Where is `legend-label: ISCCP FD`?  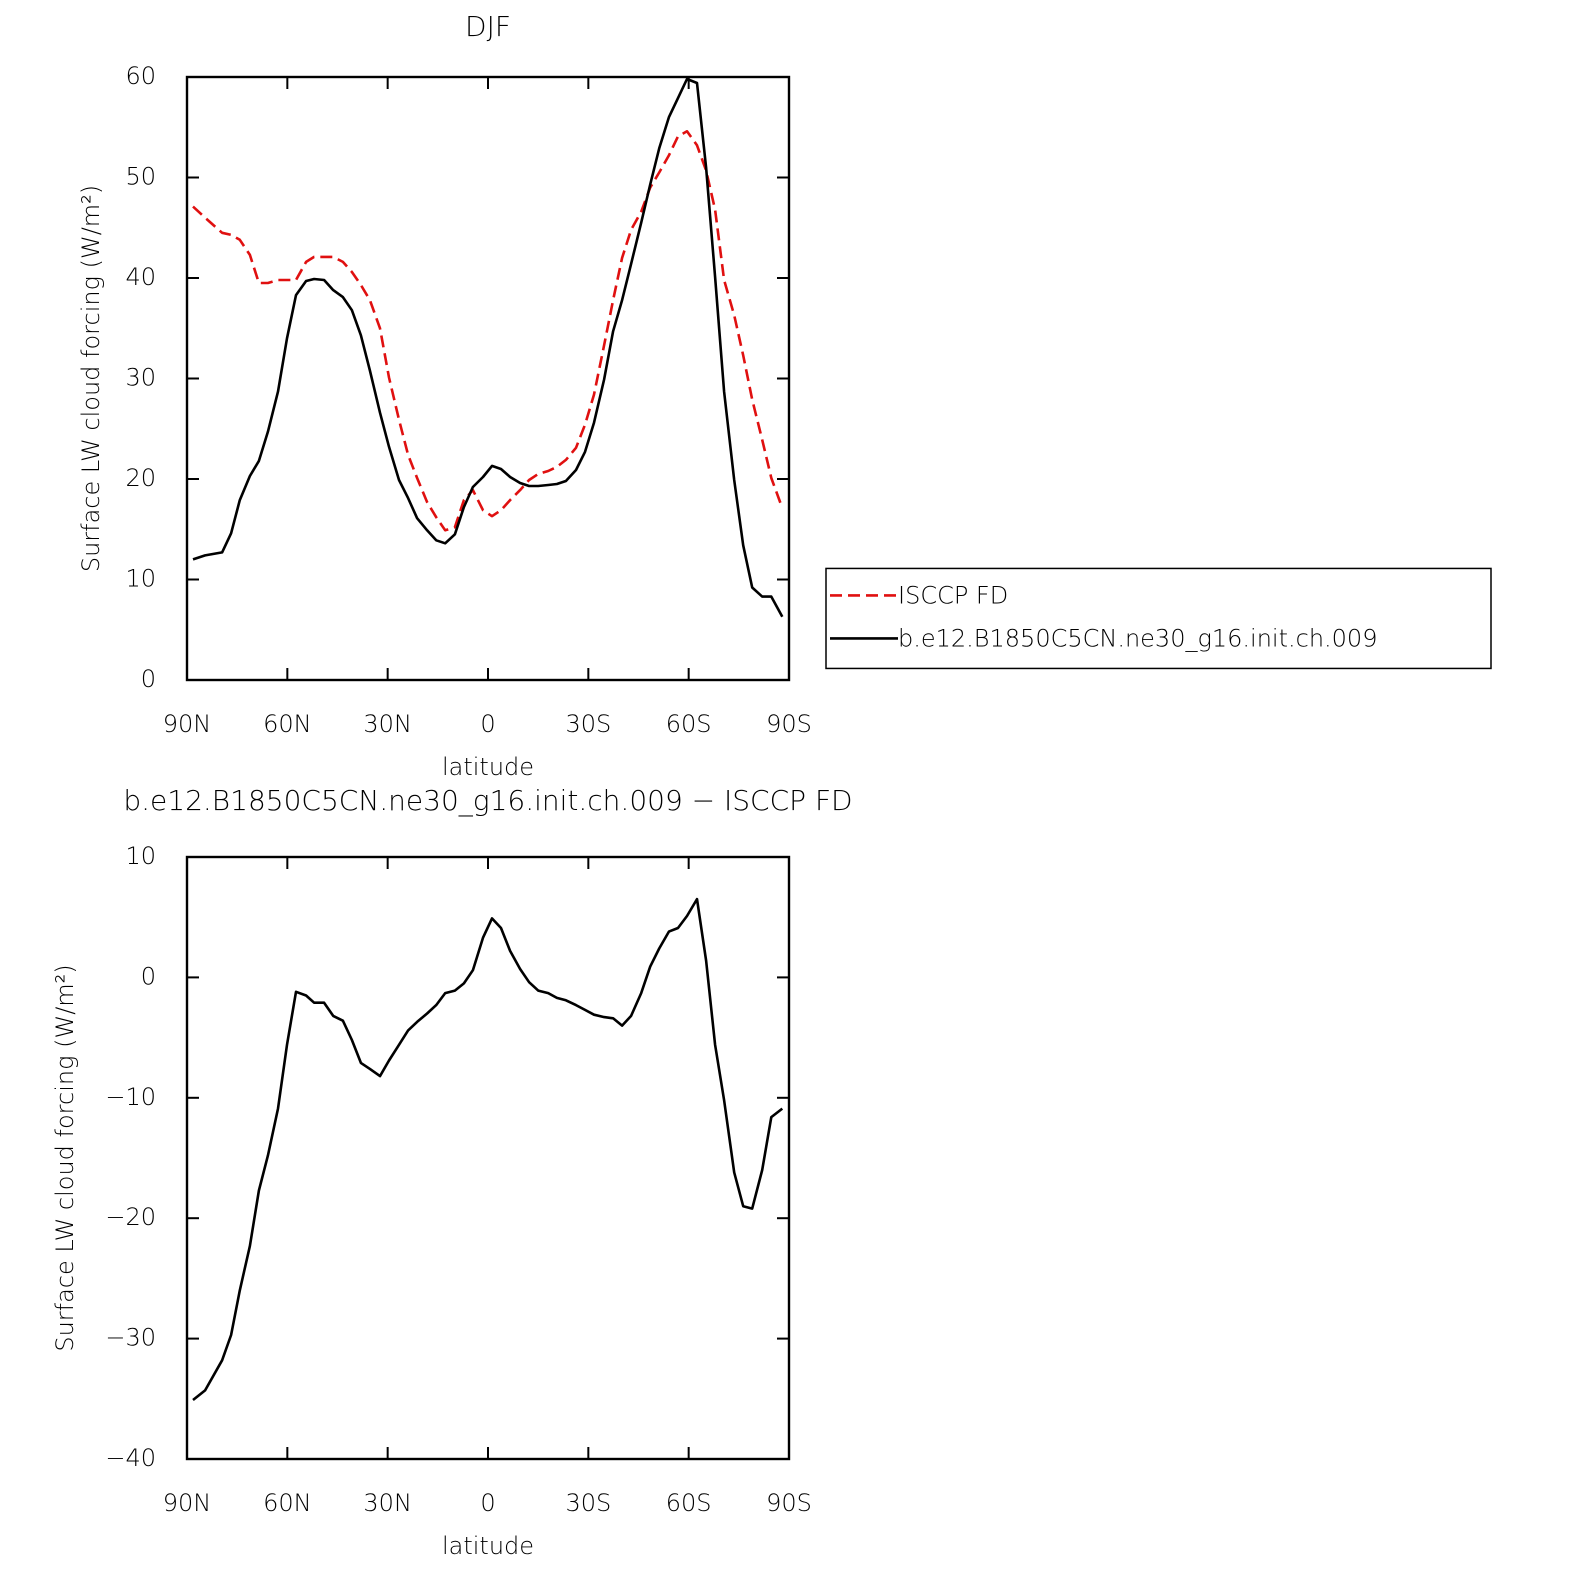
legend-label: ISCCP FD is located at coordinates (953, 595).